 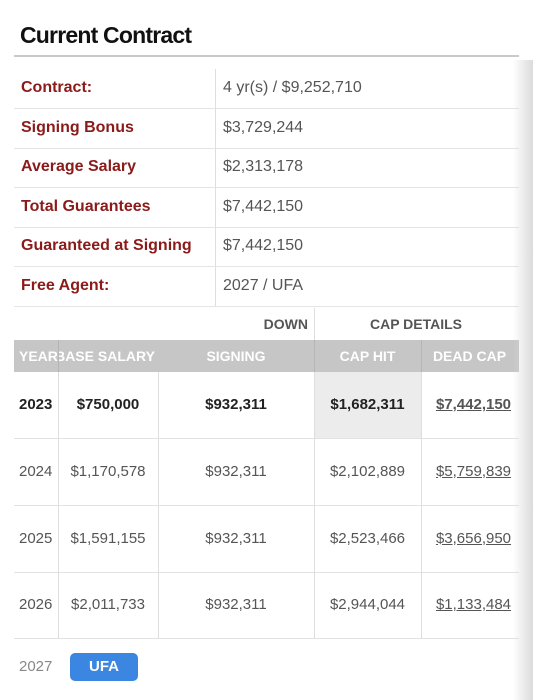 I want to click on group-header: CAP DETAILS, so click(x=416, y=324).